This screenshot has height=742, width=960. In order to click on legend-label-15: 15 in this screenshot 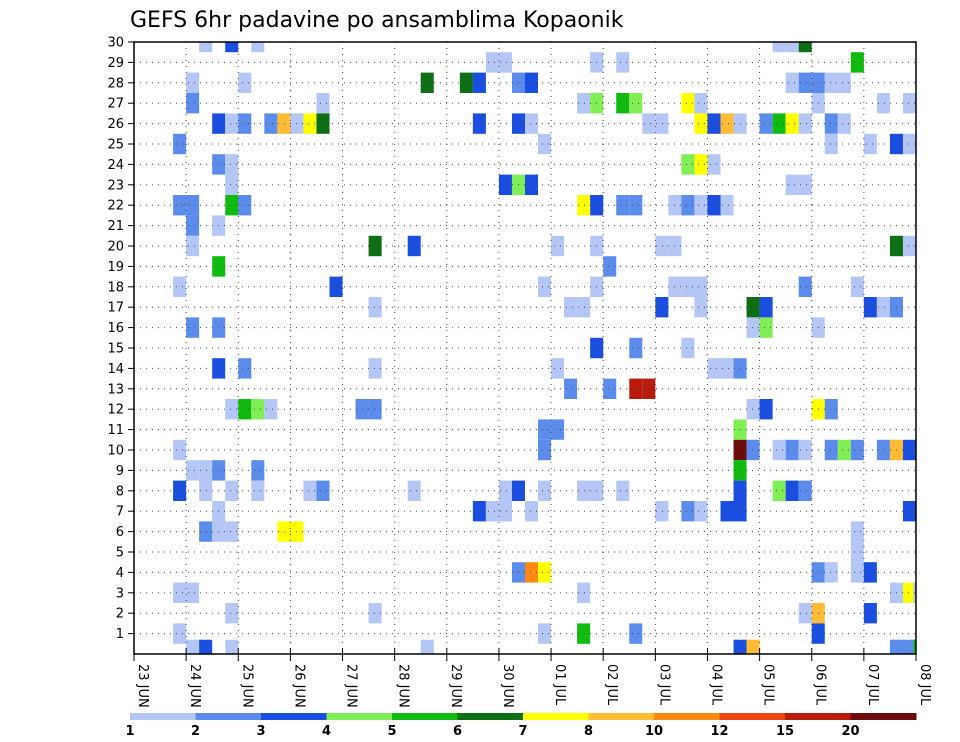, I will do `click(785, 731)`.